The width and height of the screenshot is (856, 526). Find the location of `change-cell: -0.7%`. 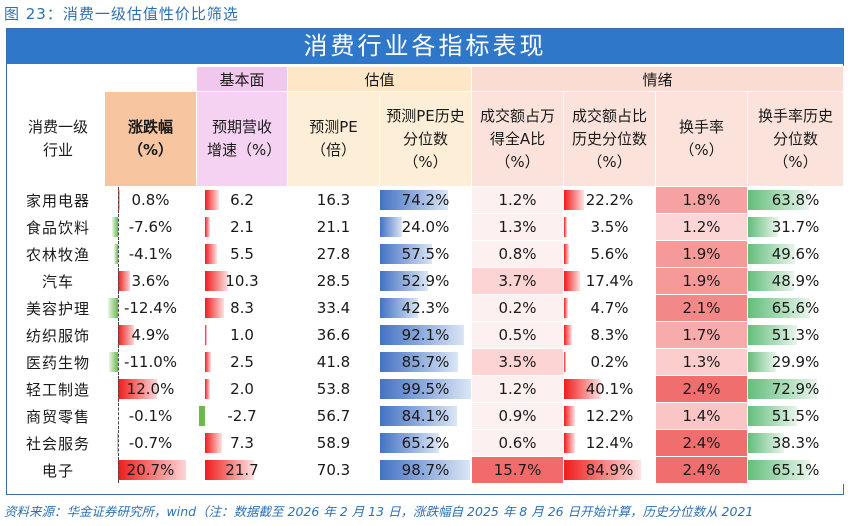

change-cell: -0.7% is located at coordinates (150, 443).